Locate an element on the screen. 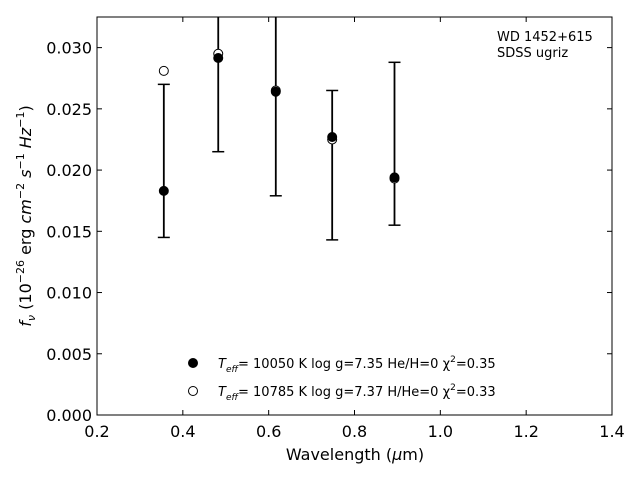 The width and height of the screenshot is (640, 480). x-tick-label: 0.8 is located at coordinates (354, 431).